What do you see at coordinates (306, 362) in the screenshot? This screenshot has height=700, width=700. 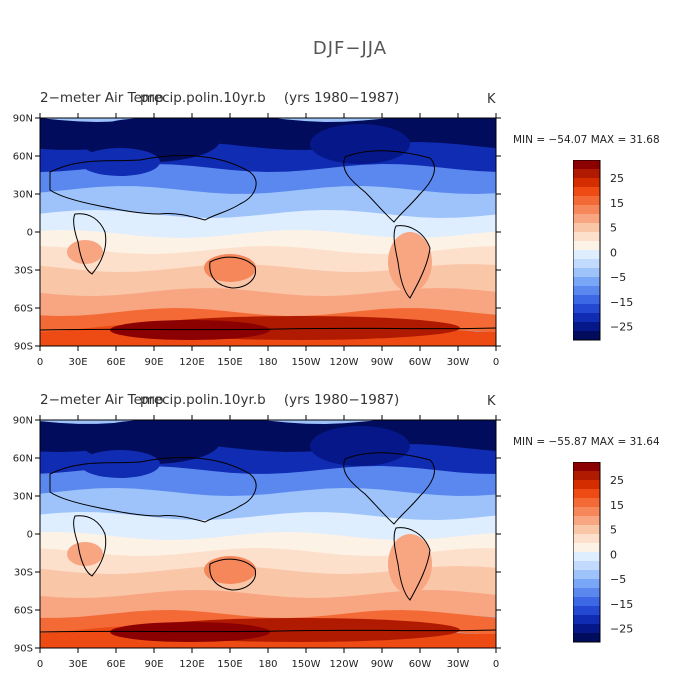 I see `lon-tick-label: 150W` at bounding box center [306, 362].